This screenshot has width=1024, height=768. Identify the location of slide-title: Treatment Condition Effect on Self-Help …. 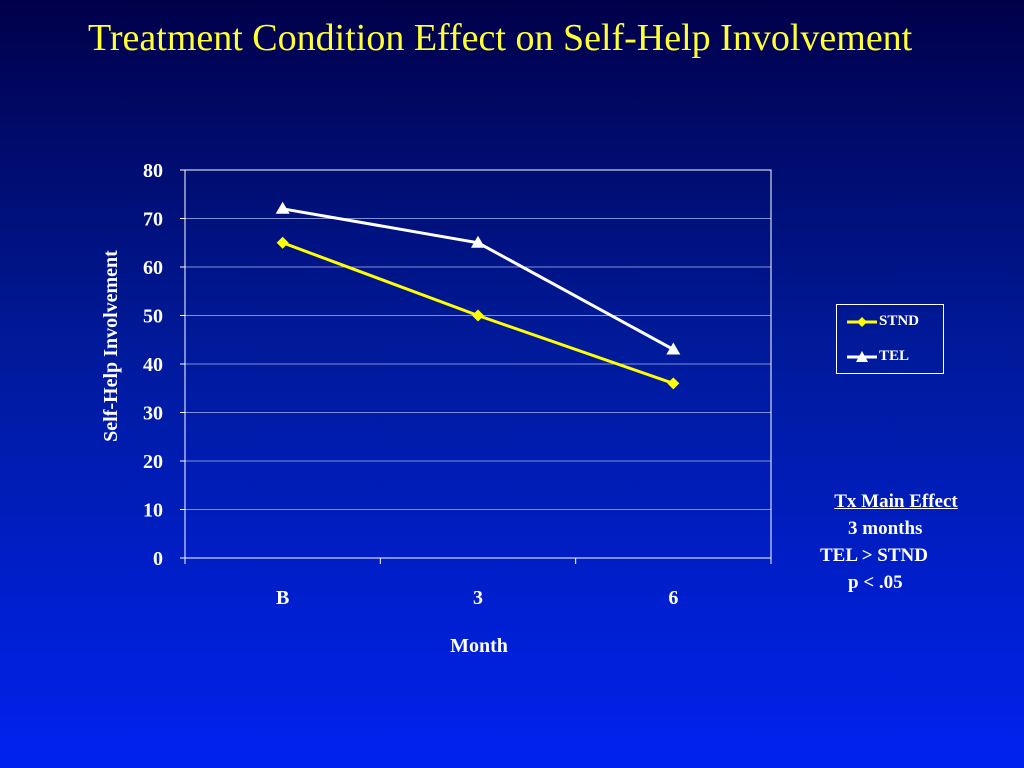
(500, 38).